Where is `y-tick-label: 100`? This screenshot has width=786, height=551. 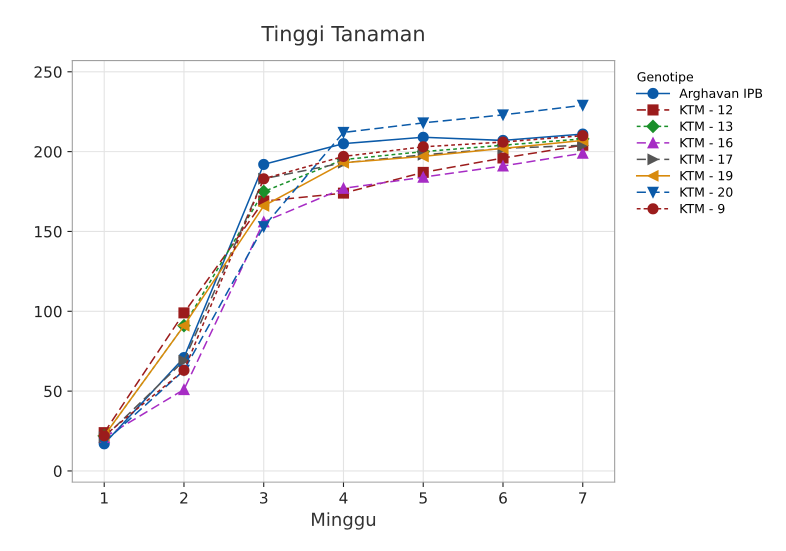
y-tick-label: 100 is located at coordinates (48, 312).